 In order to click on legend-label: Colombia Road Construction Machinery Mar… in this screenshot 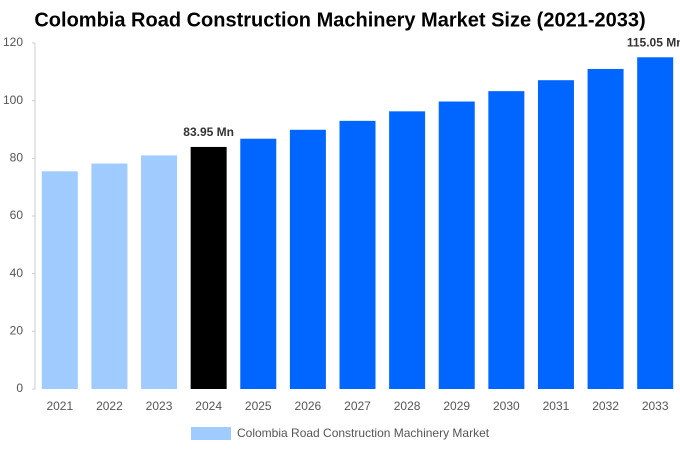, I will do `click(363, 433)`.